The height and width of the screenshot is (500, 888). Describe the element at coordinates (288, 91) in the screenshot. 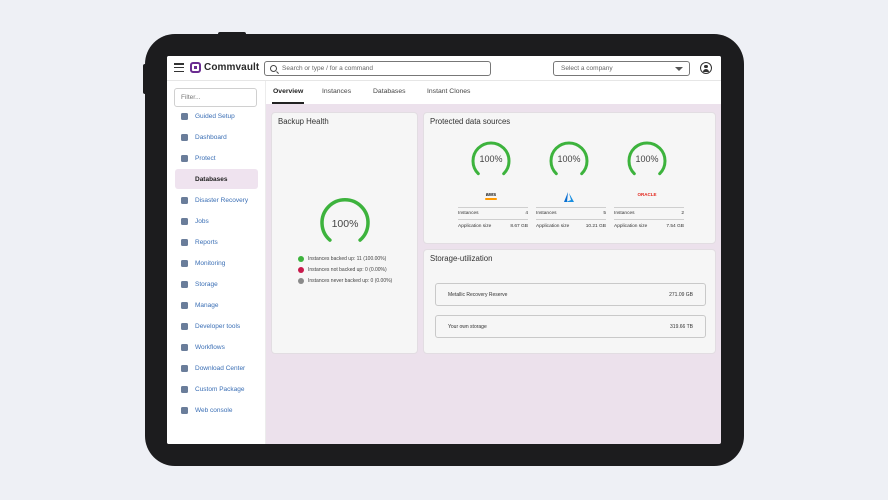

I see `tab-overview: Overview` at that location.